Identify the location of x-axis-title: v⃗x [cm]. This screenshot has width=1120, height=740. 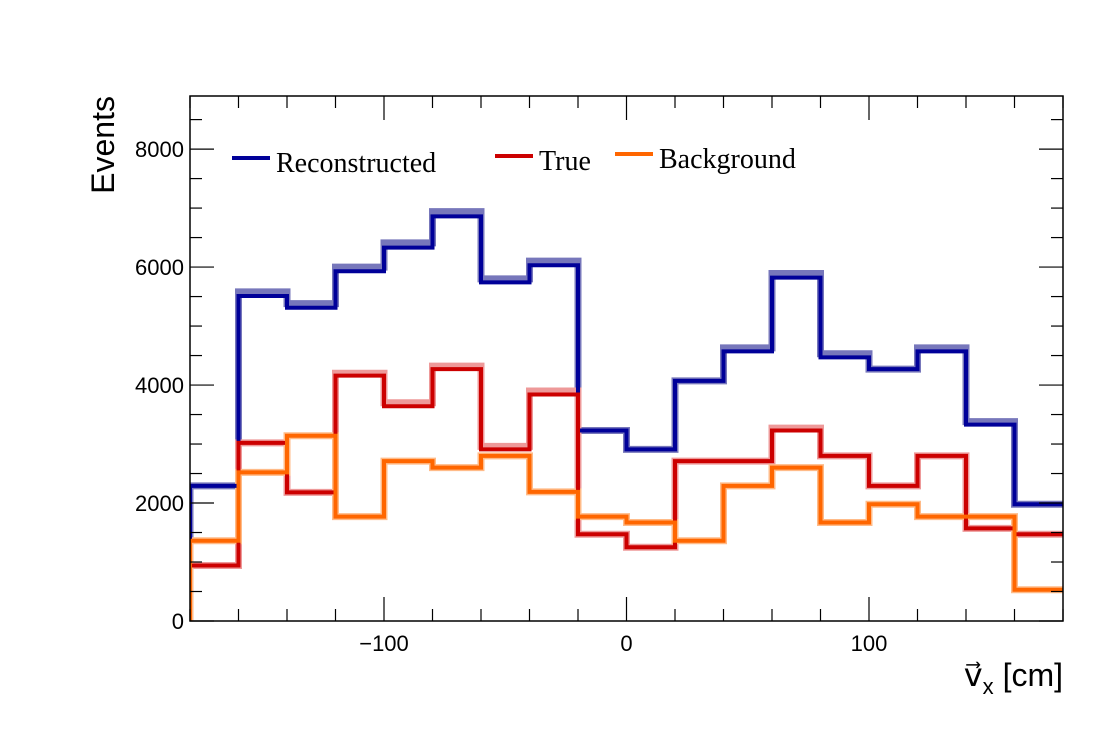
(1013, 678).